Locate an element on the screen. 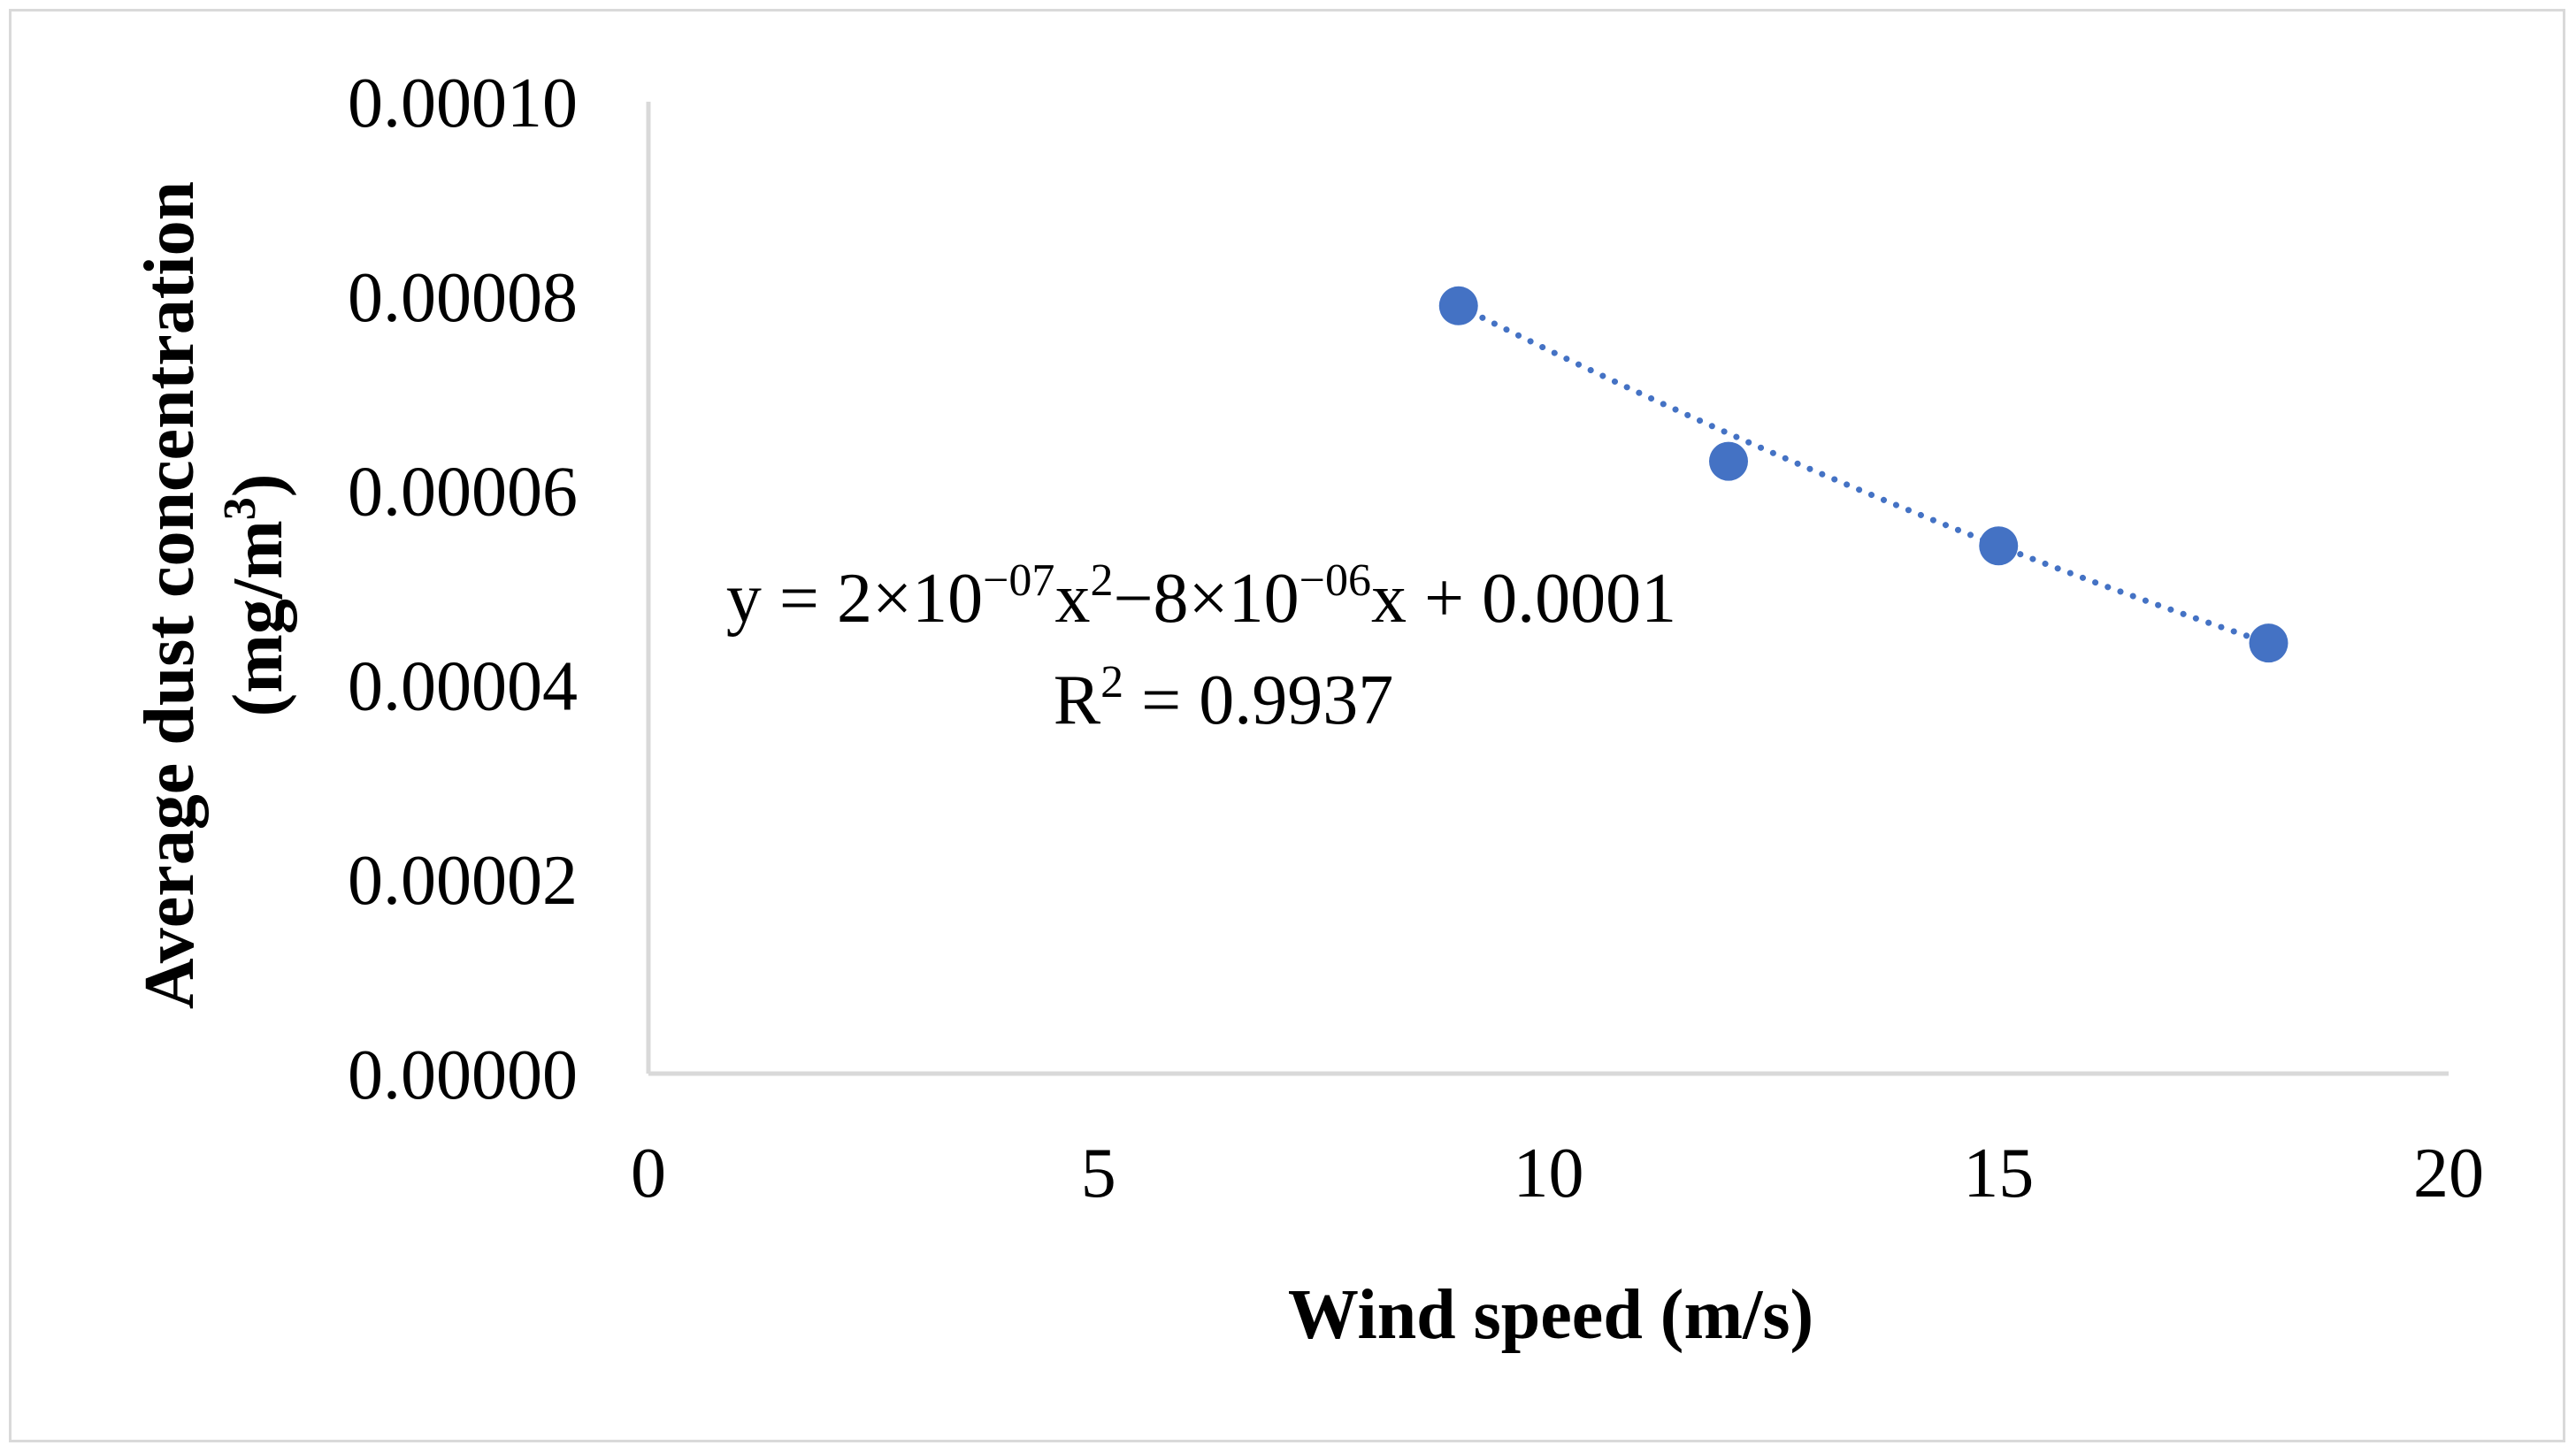 This screenshot has width=2576, height=1453. y-tick-label: 0.00010 is located at coordinates (463, 103).